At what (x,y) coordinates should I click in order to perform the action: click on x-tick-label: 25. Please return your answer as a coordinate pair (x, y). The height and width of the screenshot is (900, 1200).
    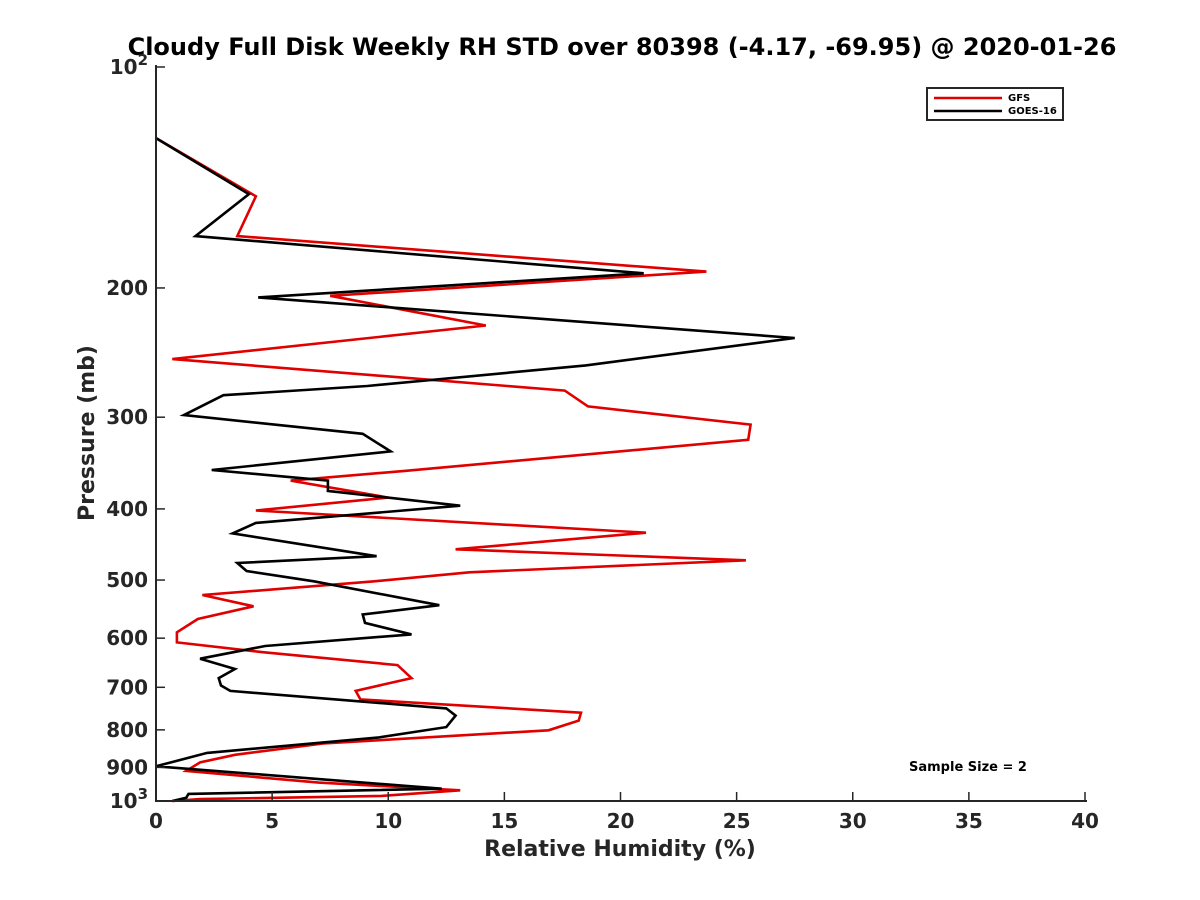
    Looking at the image, I should click on (737, 821).